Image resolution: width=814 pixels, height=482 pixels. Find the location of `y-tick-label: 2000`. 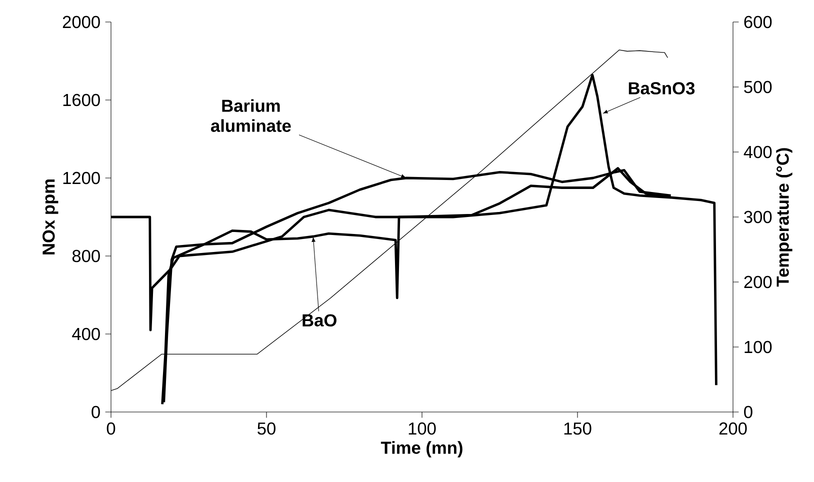

y-tick-label: 2000 is located at coordinates (81, 22).